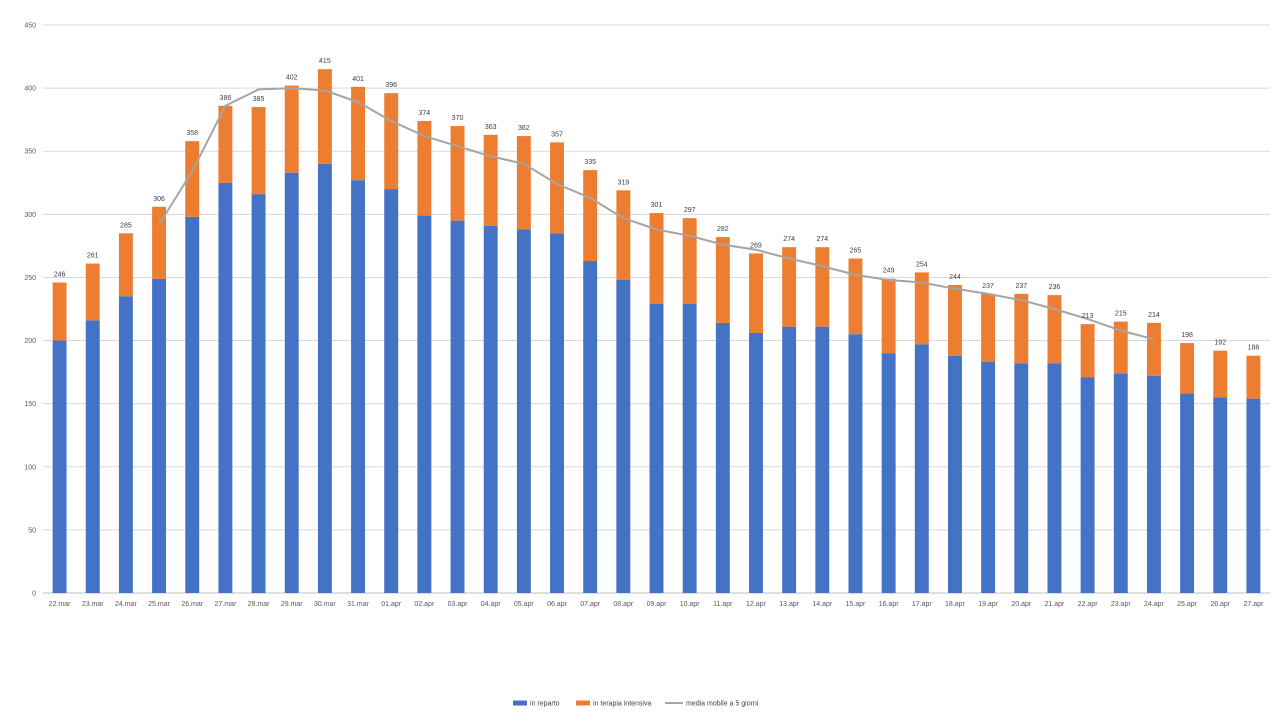 The width and height of the screenshot is (1280, 712). Describe the element at coordinates (988, 604) in the screenshot. I see `x-tick-label: 19.apr` at that location.